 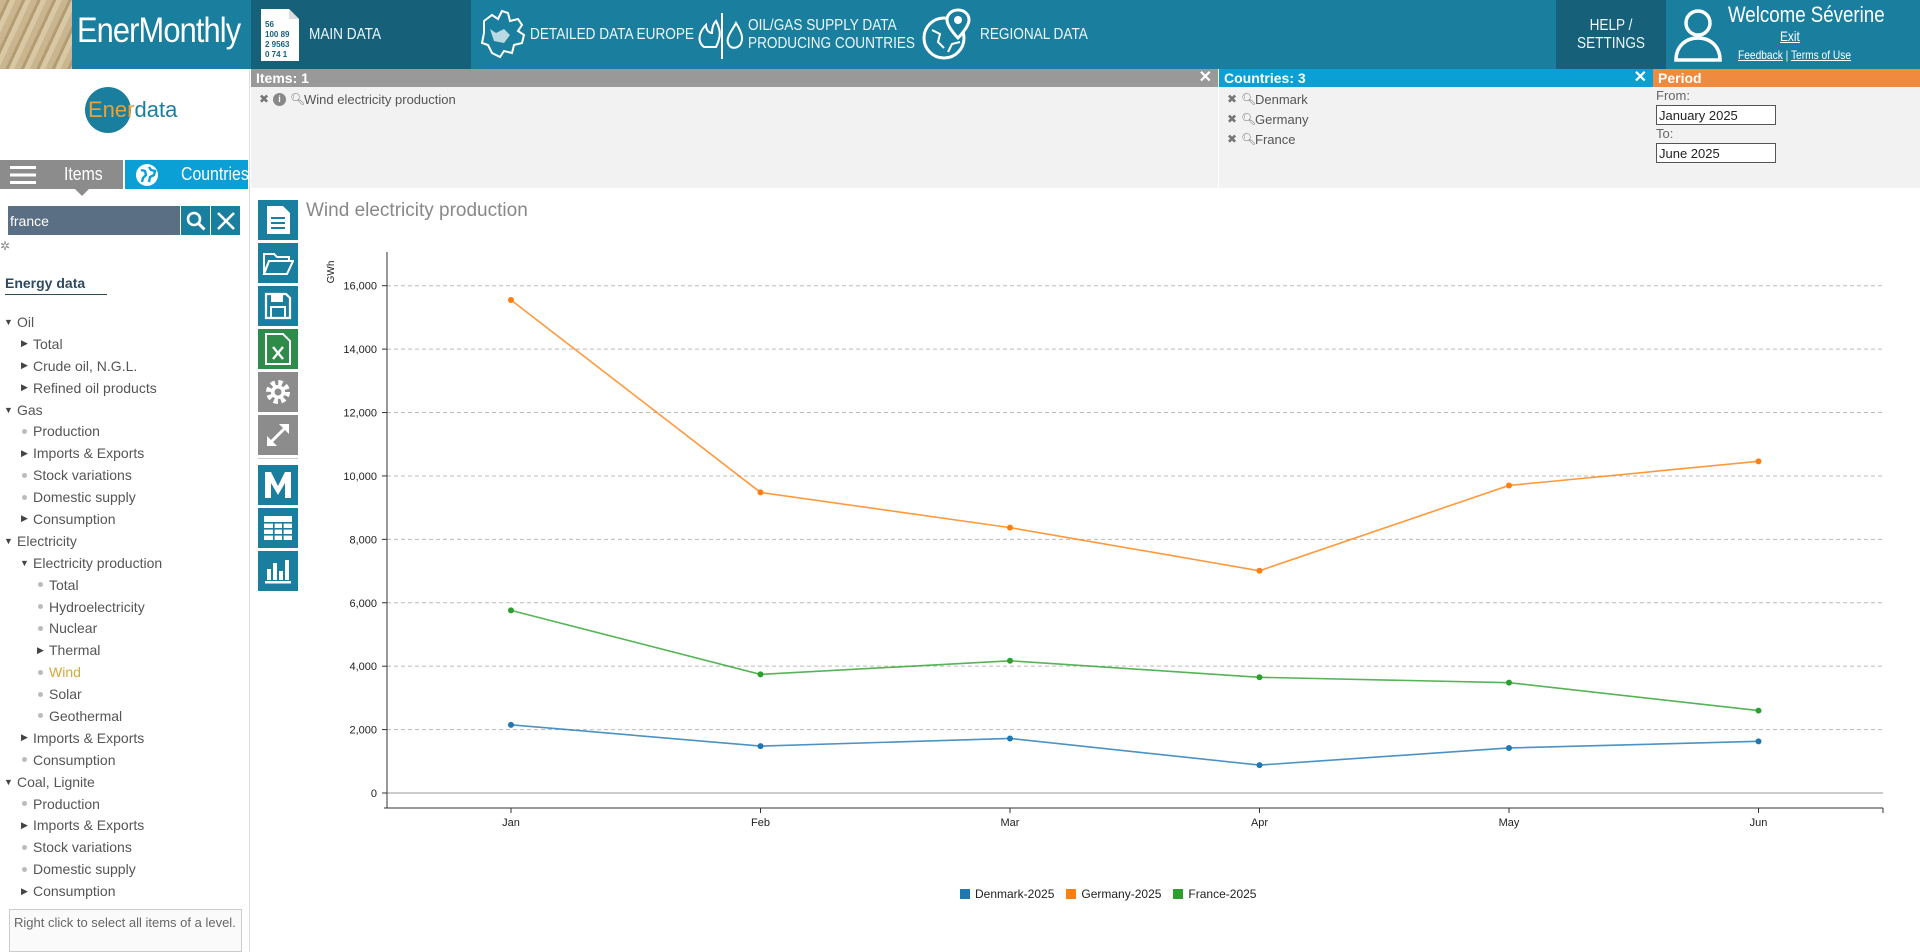 I want to click on tree-item-label: Domestic supply, so click(x=84, y=869).